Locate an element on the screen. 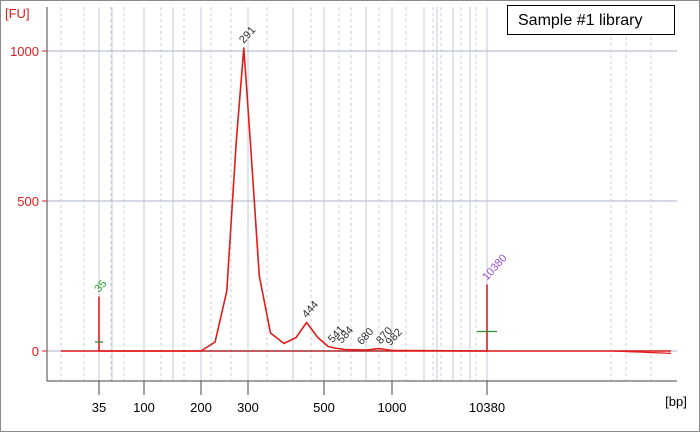 The height and width of the screenshot is (433, 700). x-tick-label: 500 is located at coordinates (324, 407).